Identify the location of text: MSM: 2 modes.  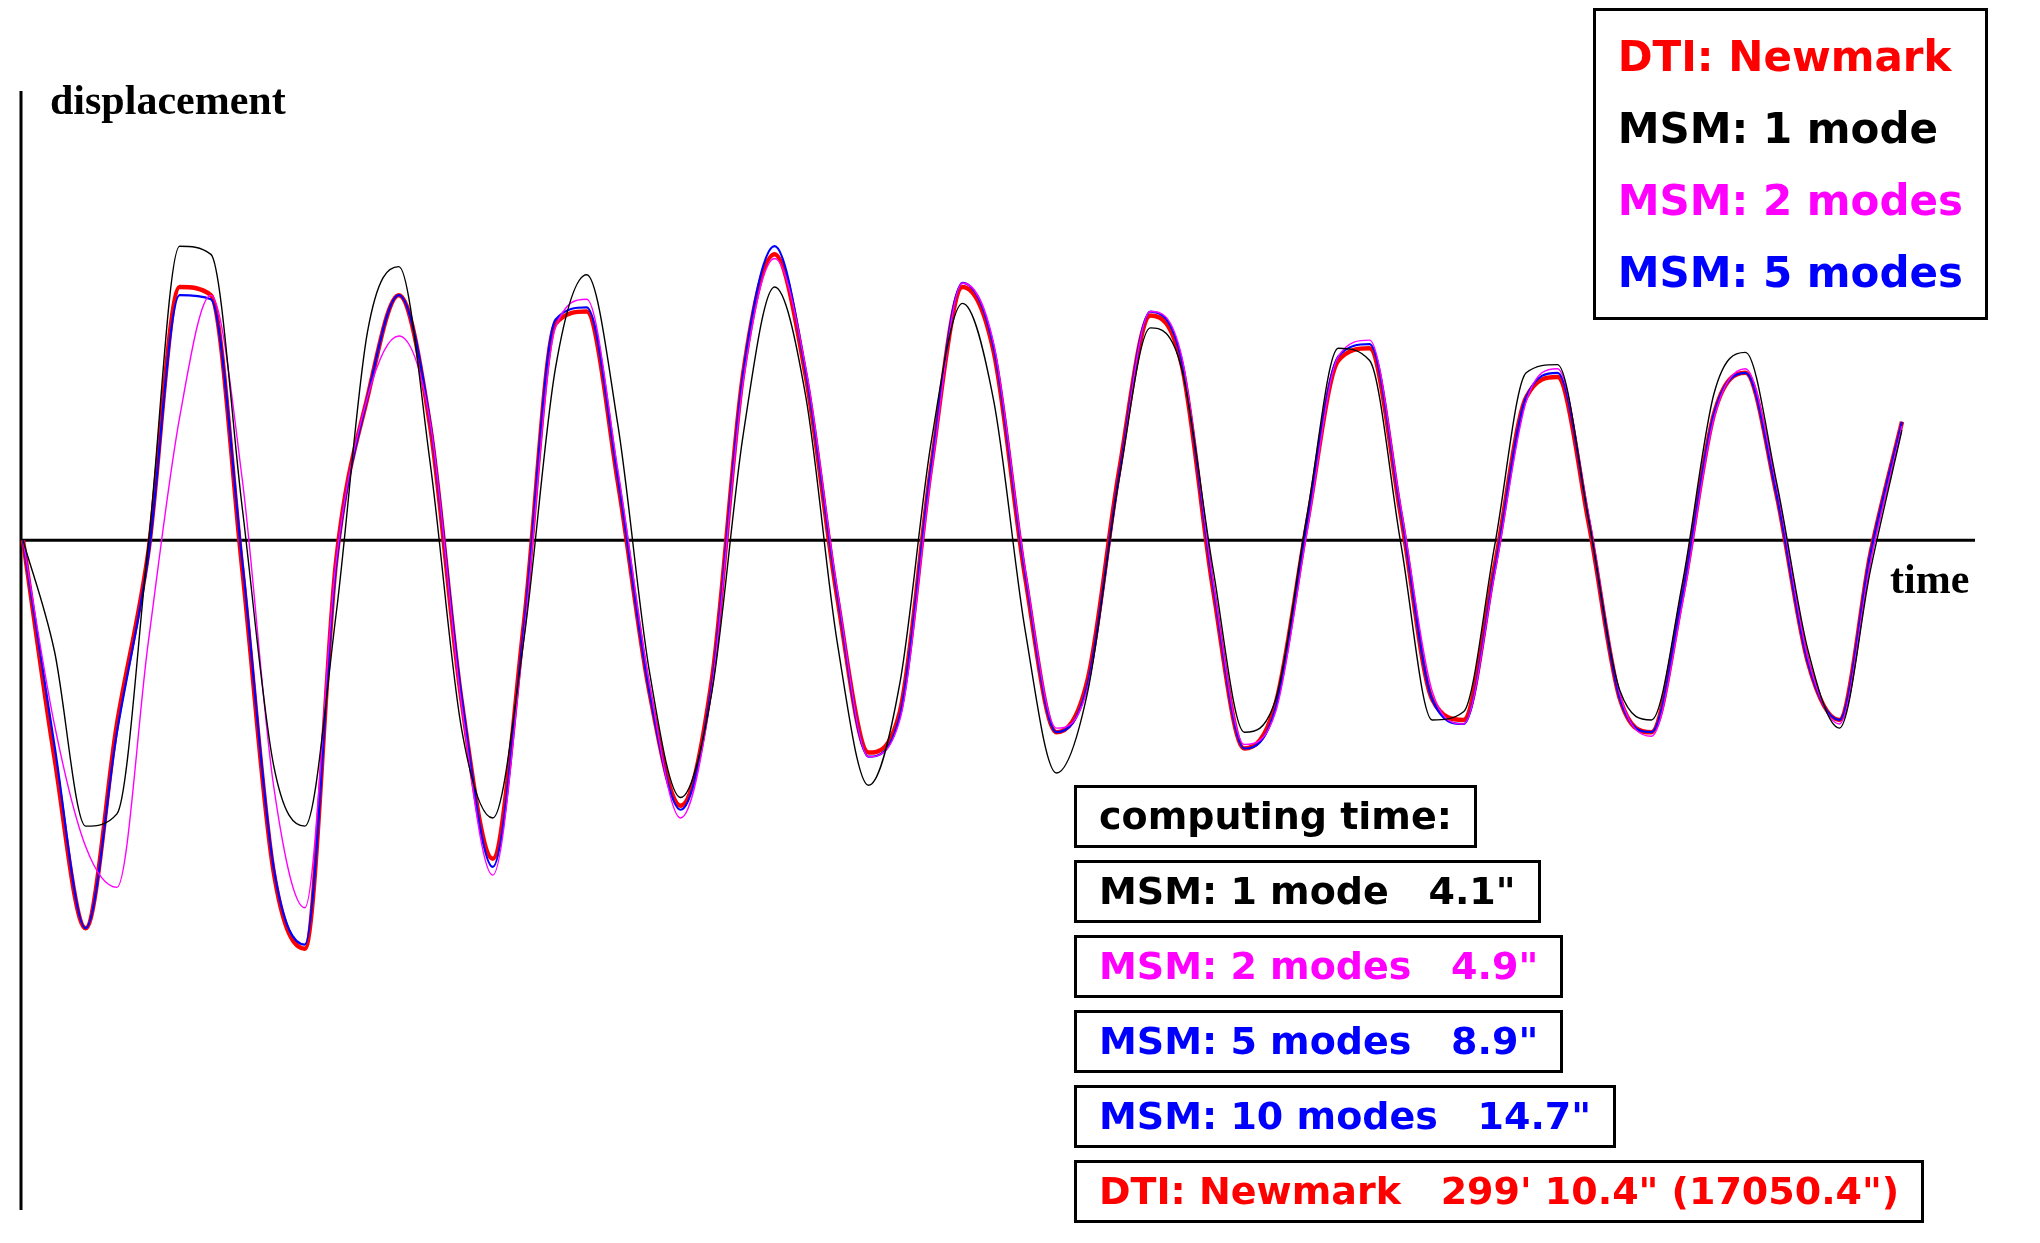
(1790, 201).